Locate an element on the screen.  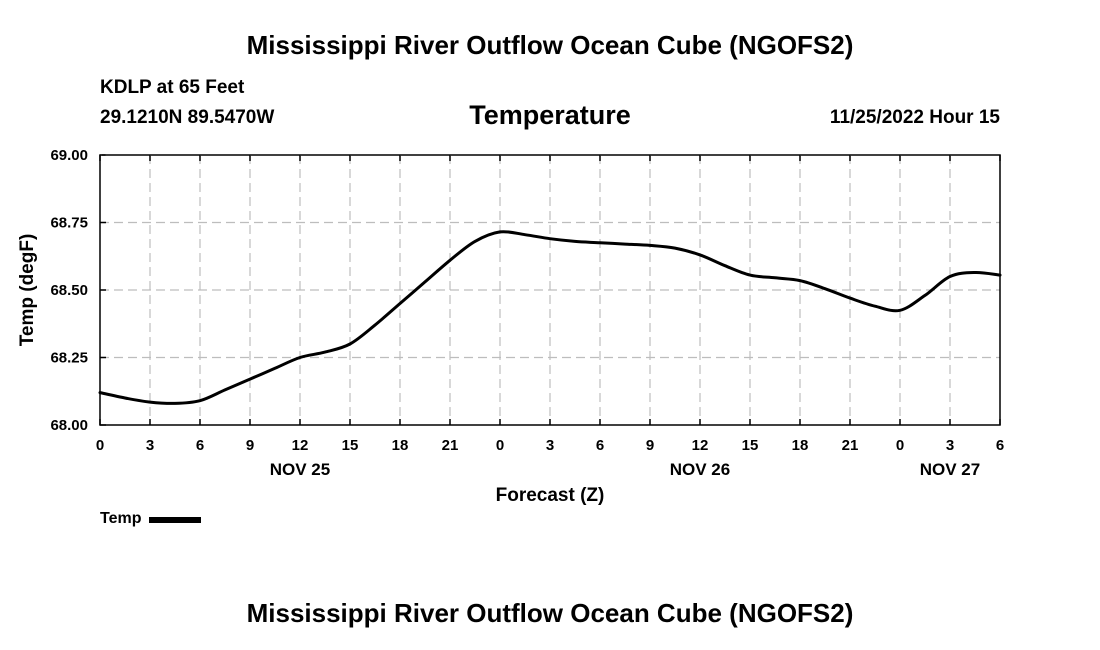
day-label: NOV 27 is located at coordinates (950, 469).